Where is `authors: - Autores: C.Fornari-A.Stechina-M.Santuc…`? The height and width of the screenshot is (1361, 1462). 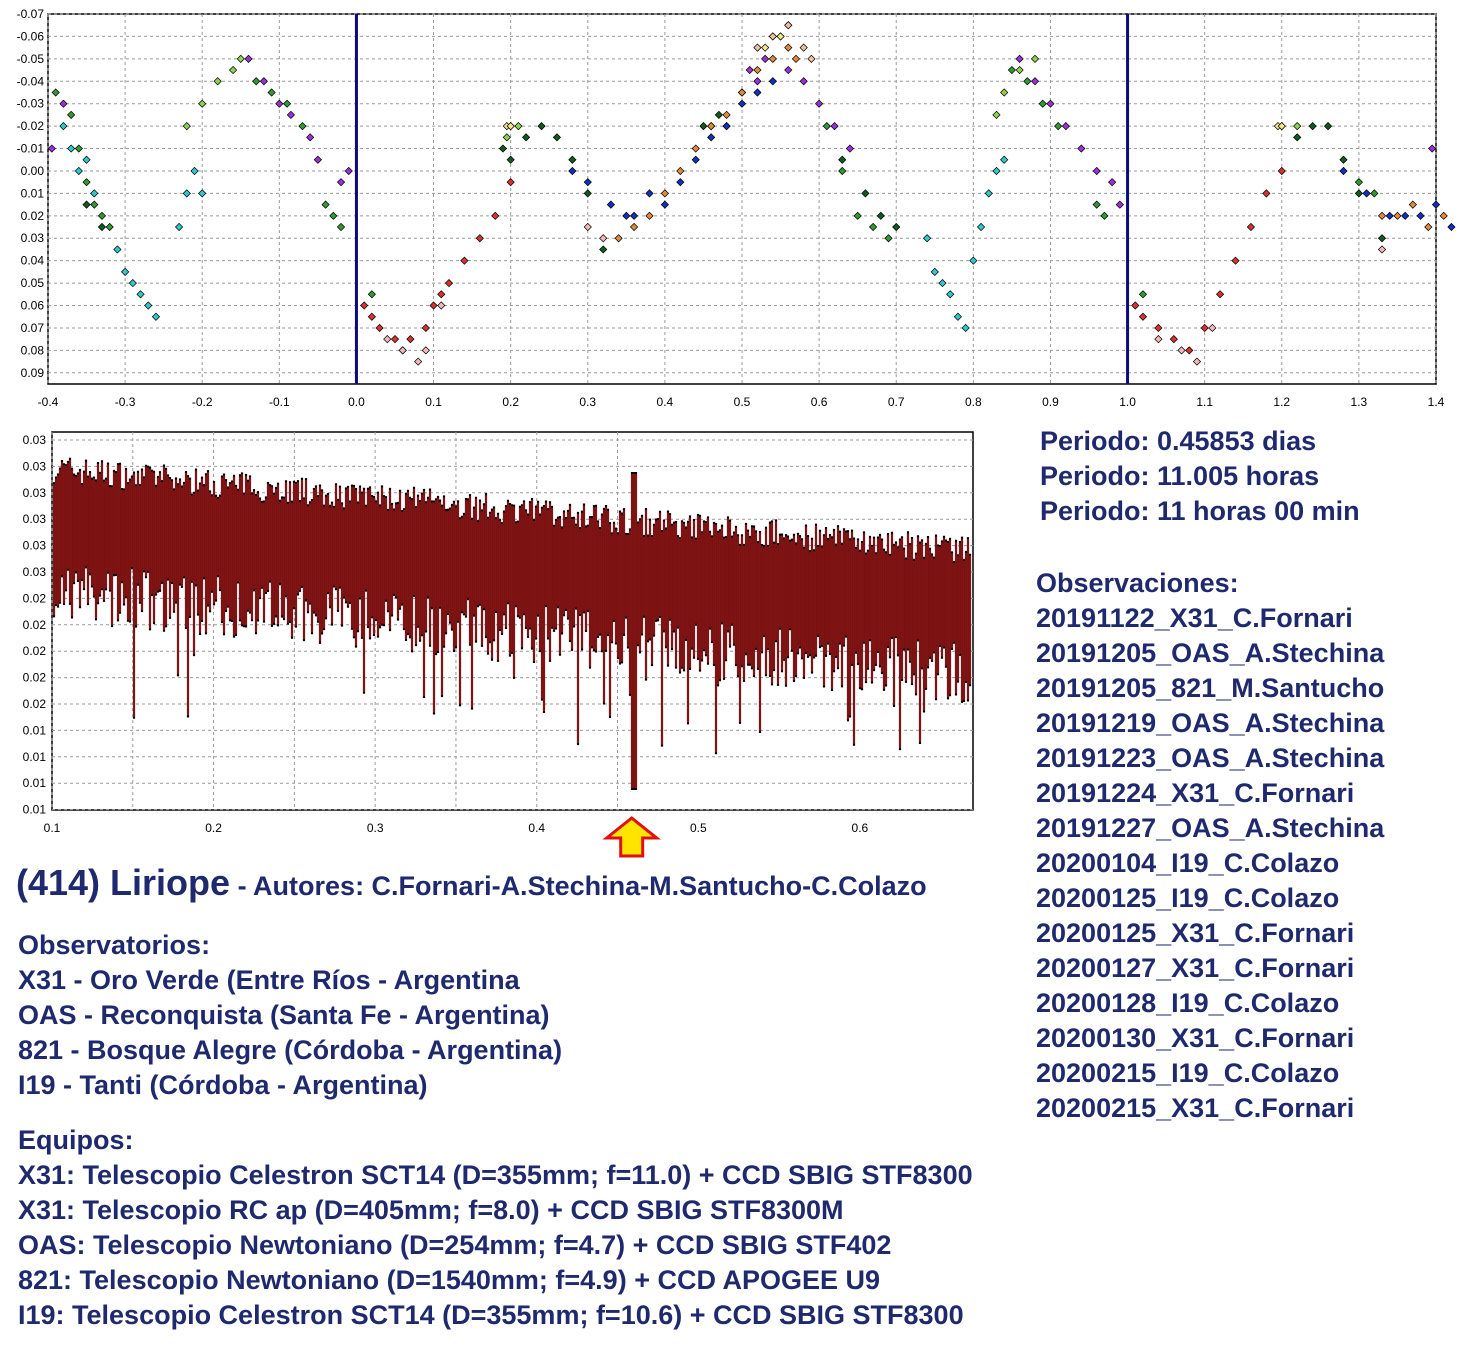
authors: - Autores: C.Fornari-A.Stechina-M.Santuc… is located at coordinates (578, 886).